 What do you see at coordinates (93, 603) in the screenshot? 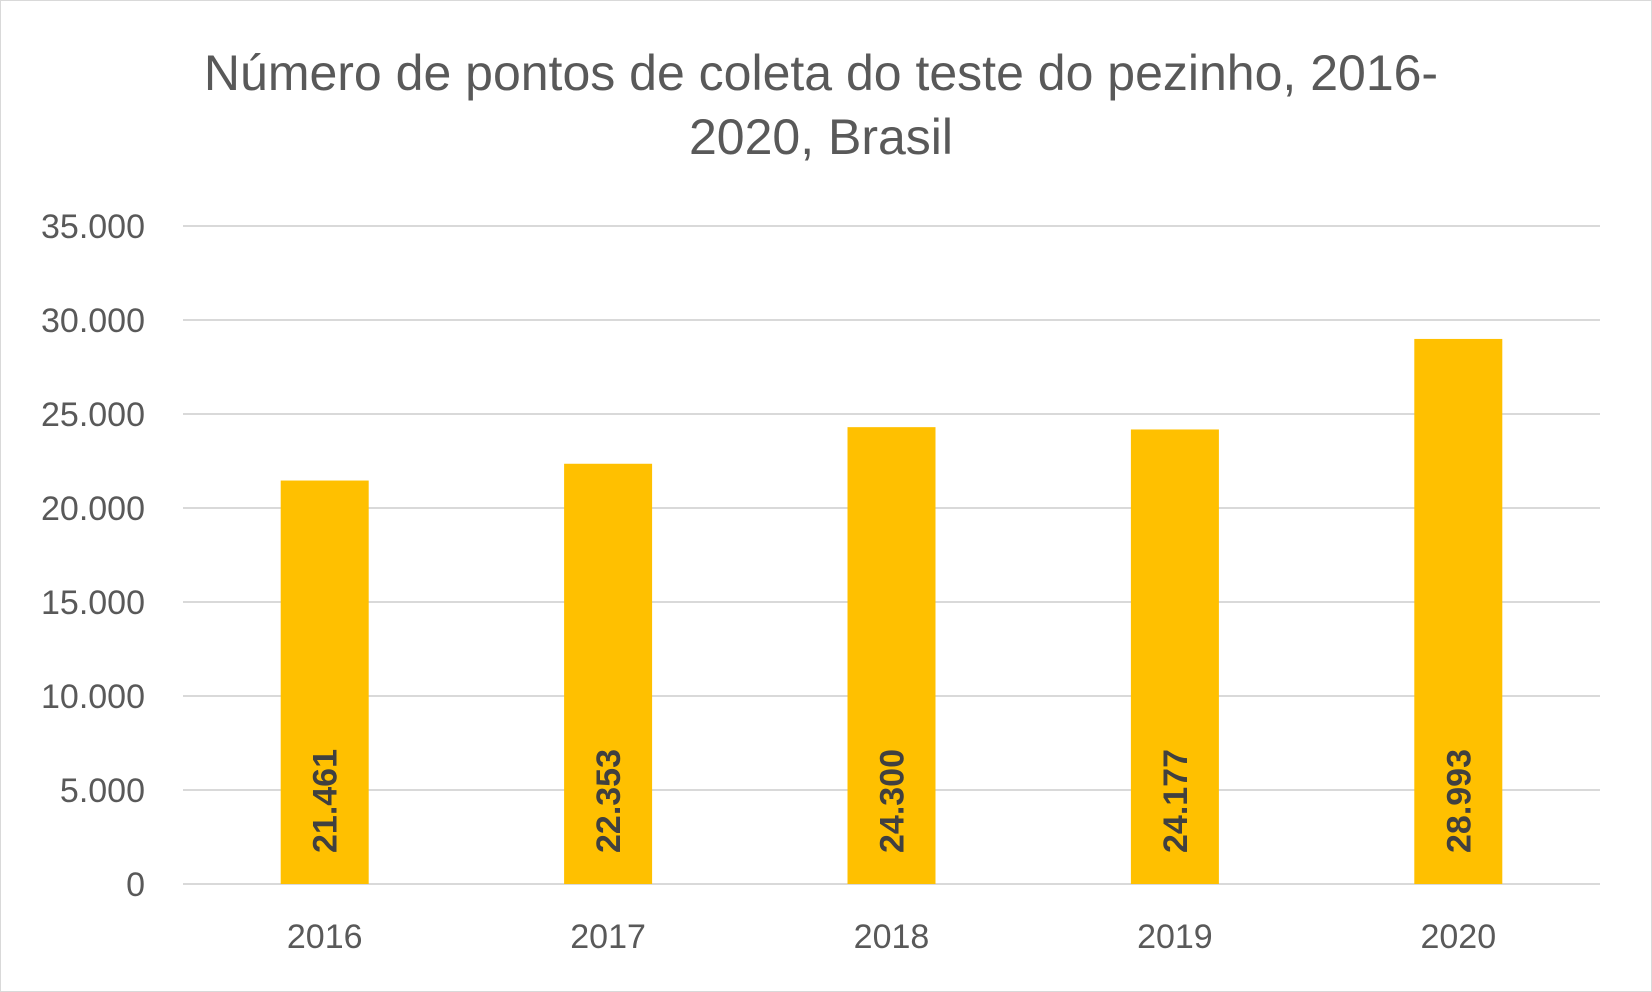
I see `y-tick-label: 15.000` at bounding box center [93, 603].